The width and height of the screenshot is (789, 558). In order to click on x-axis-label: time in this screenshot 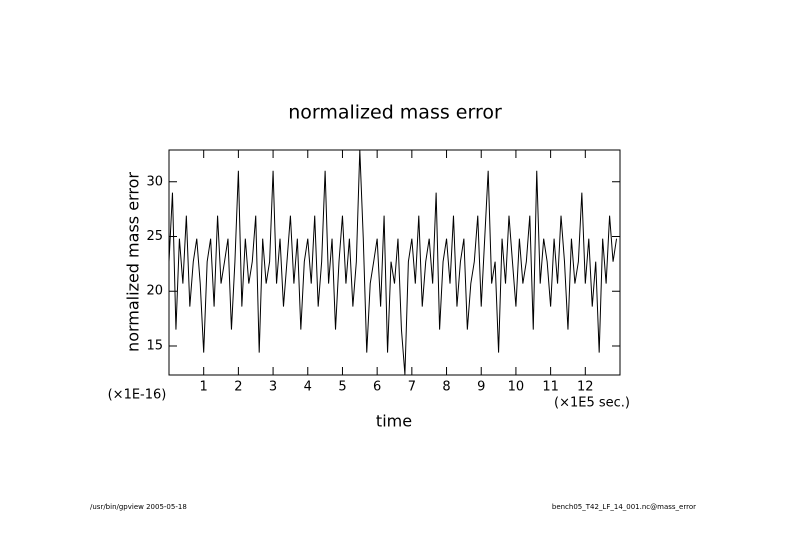, I will do `click(394, 421)`.